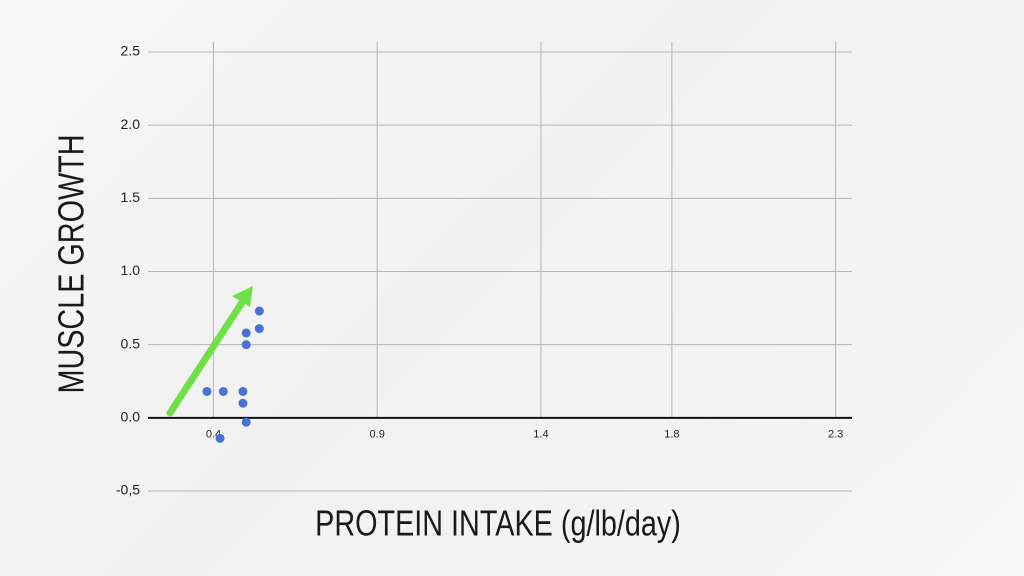  What do you see at coordinates (131, 343) in the screenshot?
I see `y-tick-label: 0.5` at bounding box center [131, 343].